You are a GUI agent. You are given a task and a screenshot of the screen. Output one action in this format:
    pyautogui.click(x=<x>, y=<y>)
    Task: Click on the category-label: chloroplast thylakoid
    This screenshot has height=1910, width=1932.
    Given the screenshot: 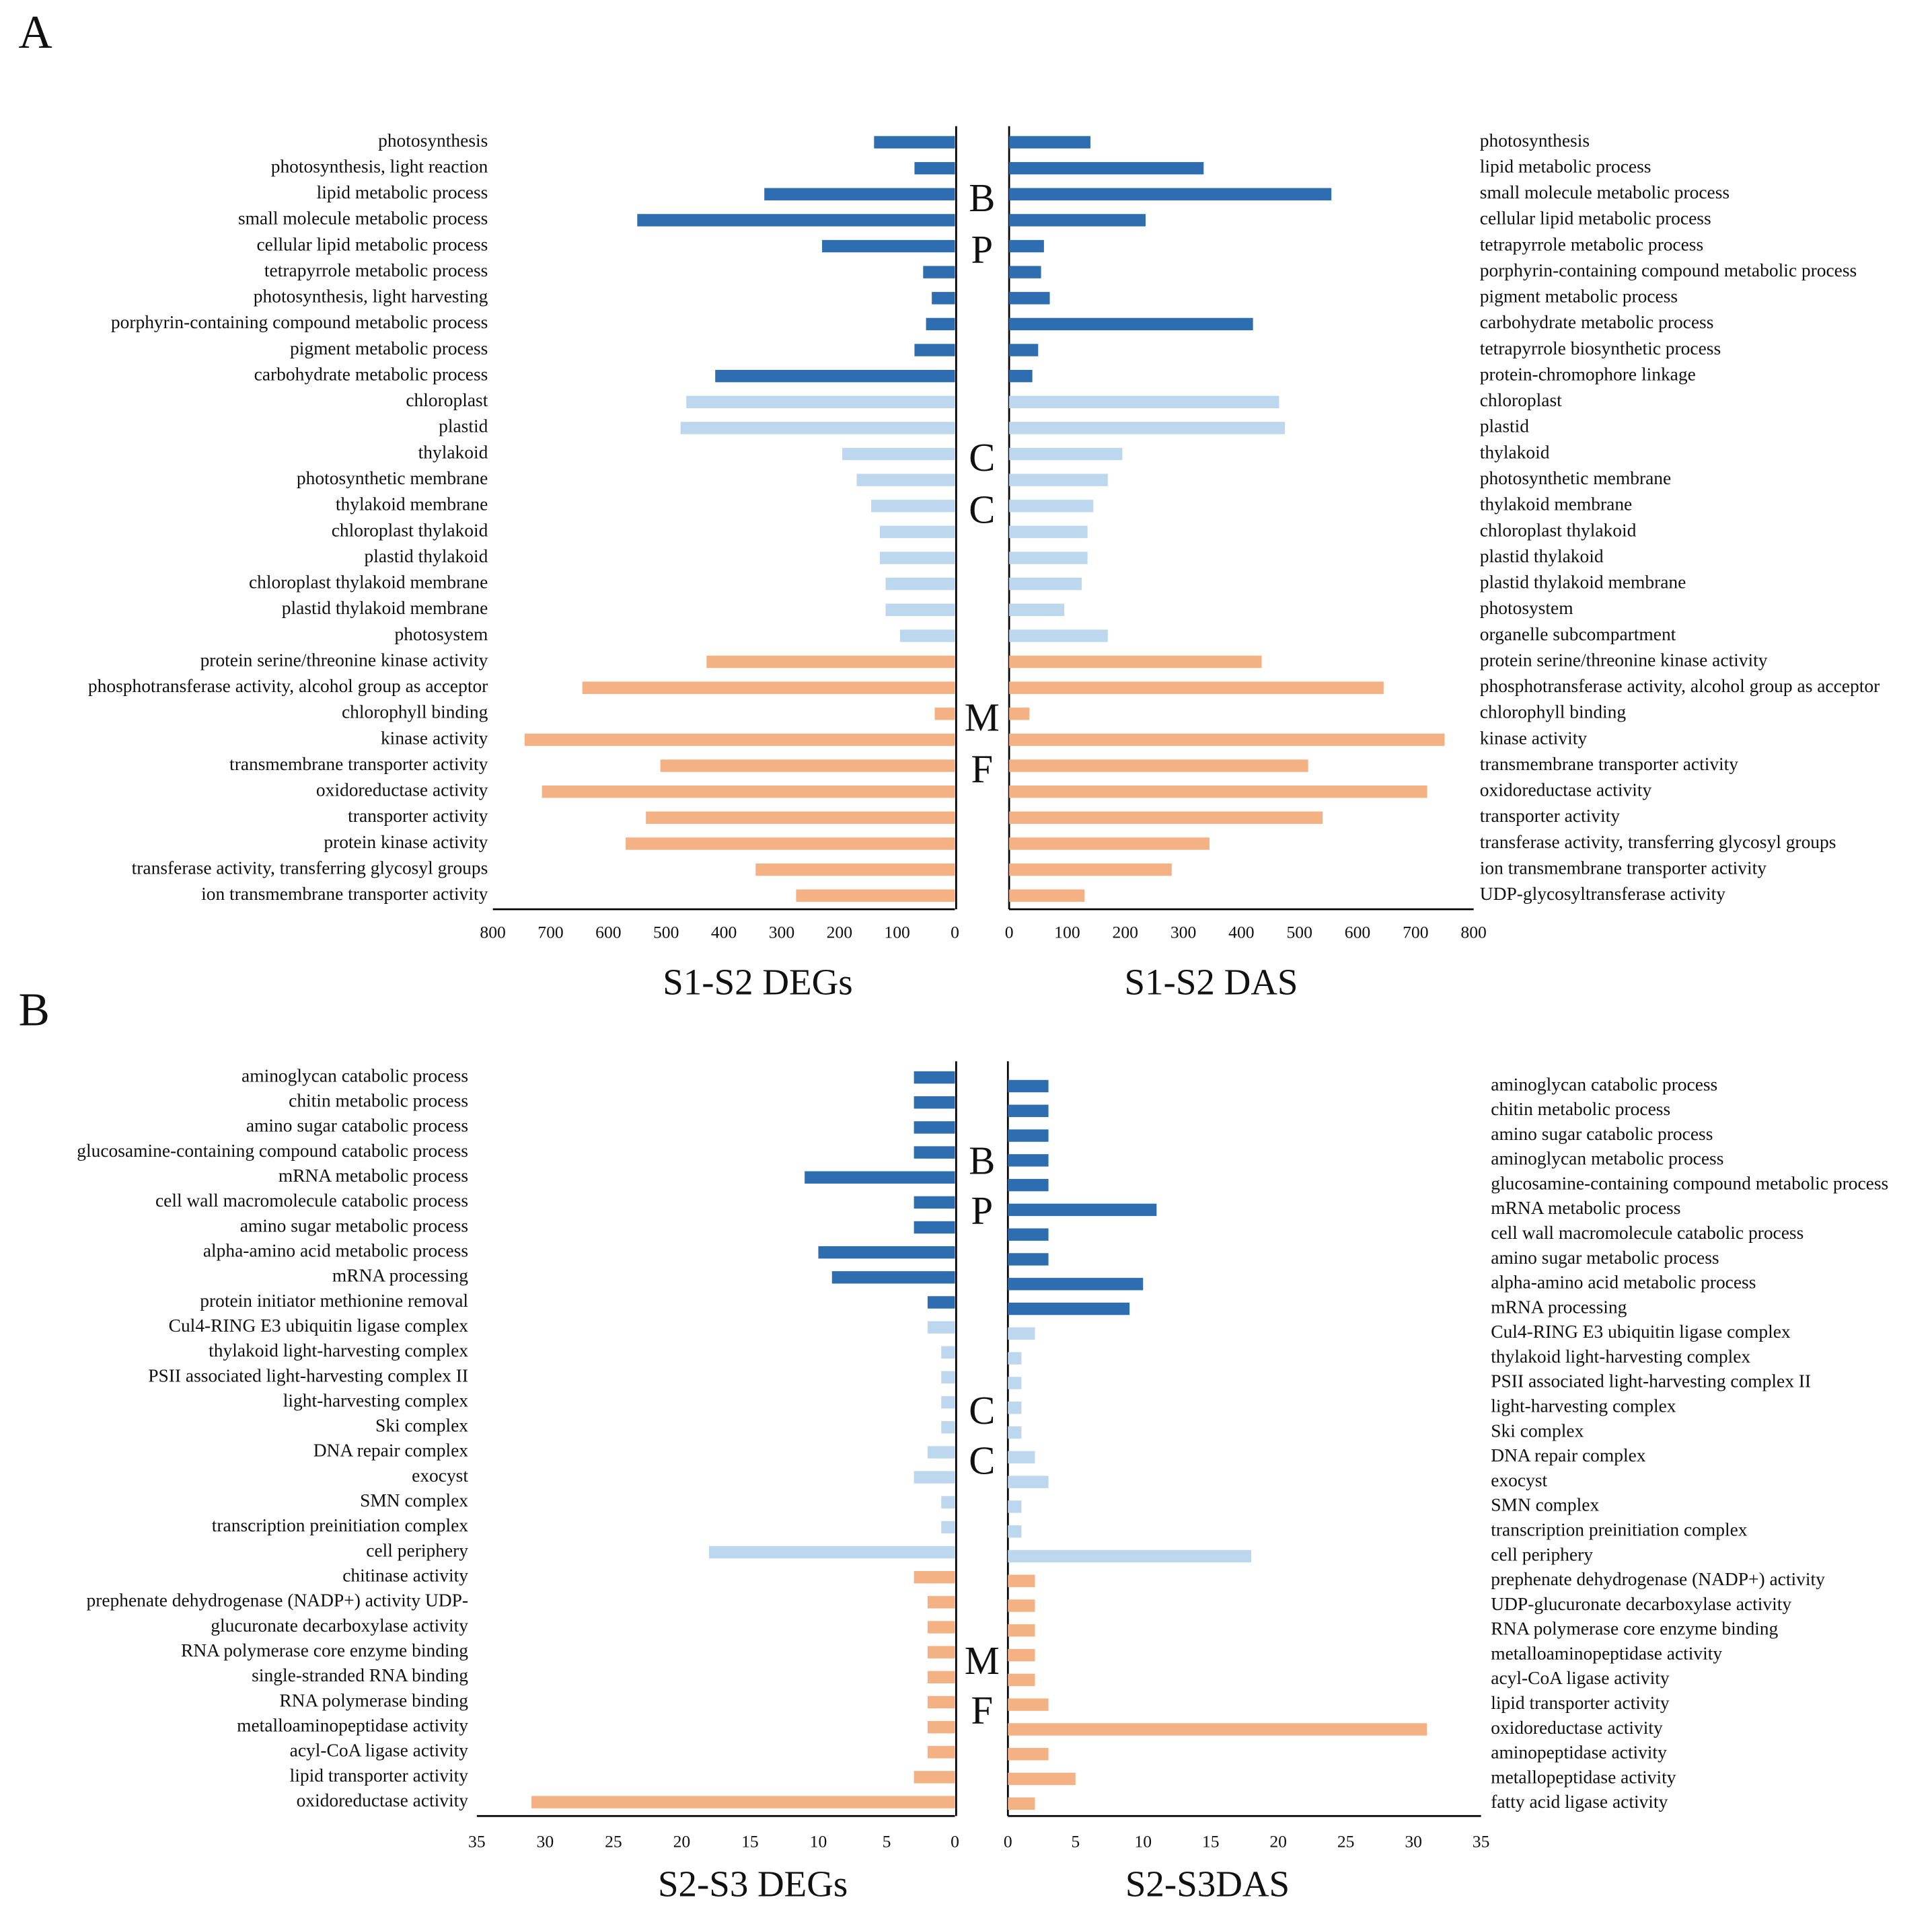 What is the action you would take?
    pyautogui.click(x=1558, y=529)
    